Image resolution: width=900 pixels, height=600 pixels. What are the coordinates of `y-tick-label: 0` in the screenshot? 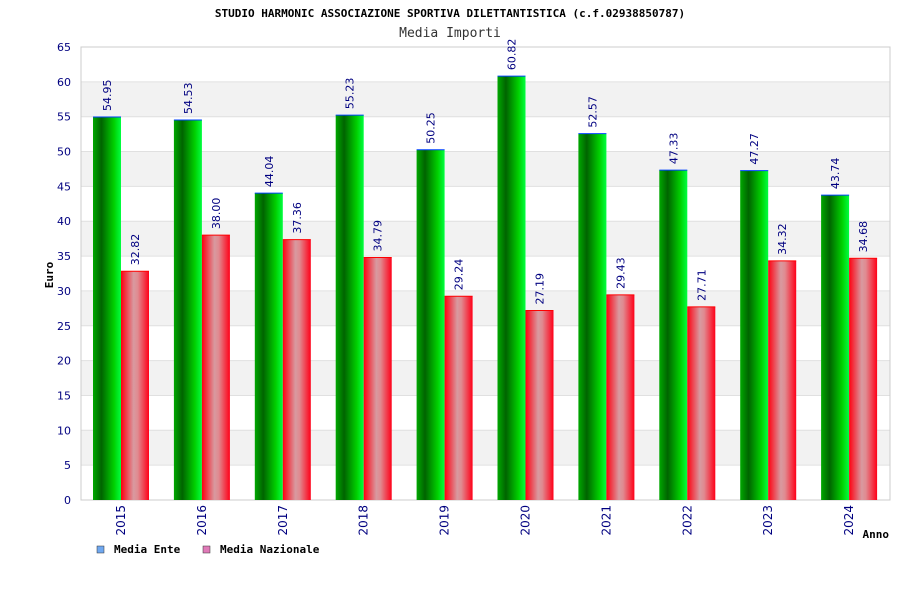 It's located at (67, 500).